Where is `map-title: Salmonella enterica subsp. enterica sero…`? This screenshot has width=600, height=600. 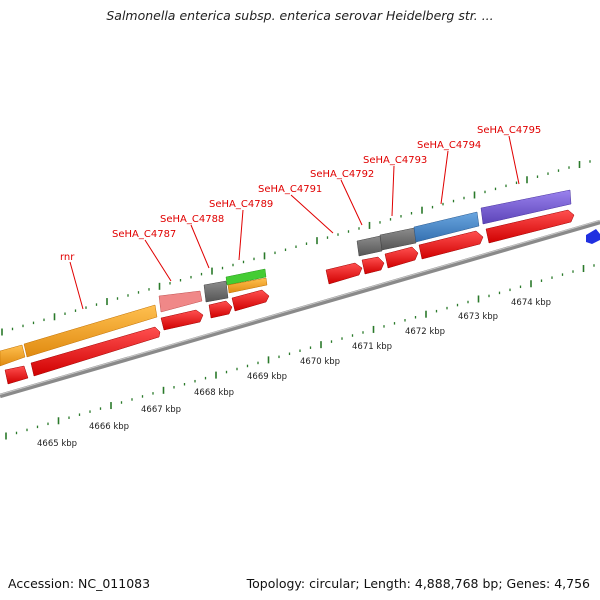 map-title: Salmonella enterica subsp. enterica sero… is located at coordinates (300, 15).